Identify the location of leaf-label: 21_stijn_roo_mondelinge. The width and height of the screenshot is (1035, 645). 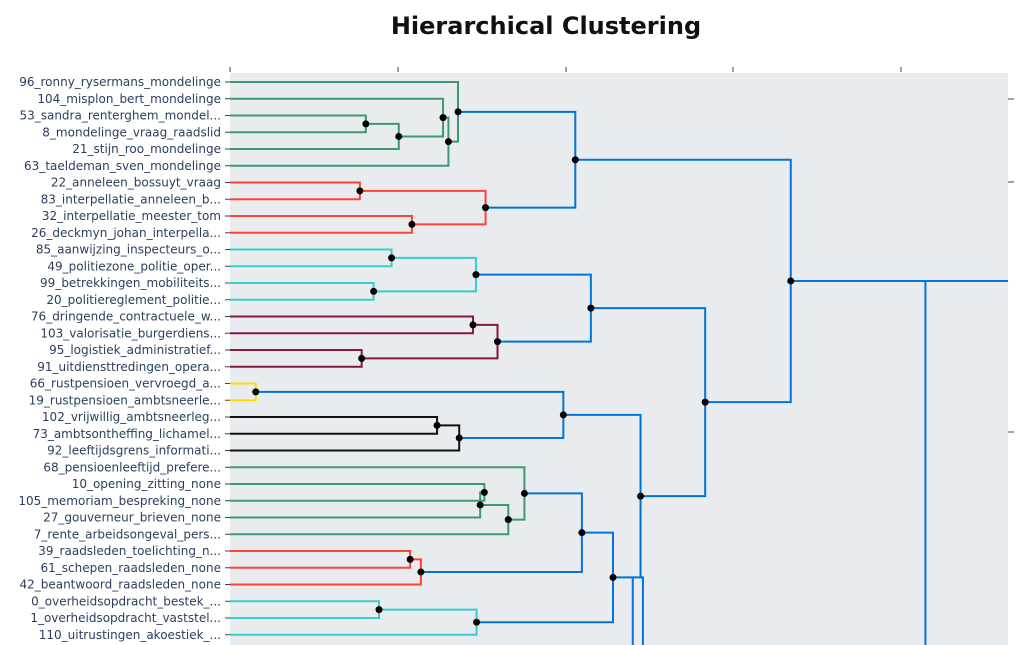
(146, 149).